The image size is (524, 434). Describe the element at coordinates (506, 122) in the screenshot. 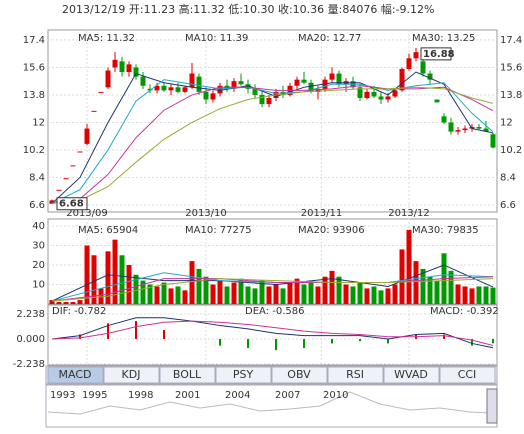

I see `y-tick-label-right: 12` at that location.